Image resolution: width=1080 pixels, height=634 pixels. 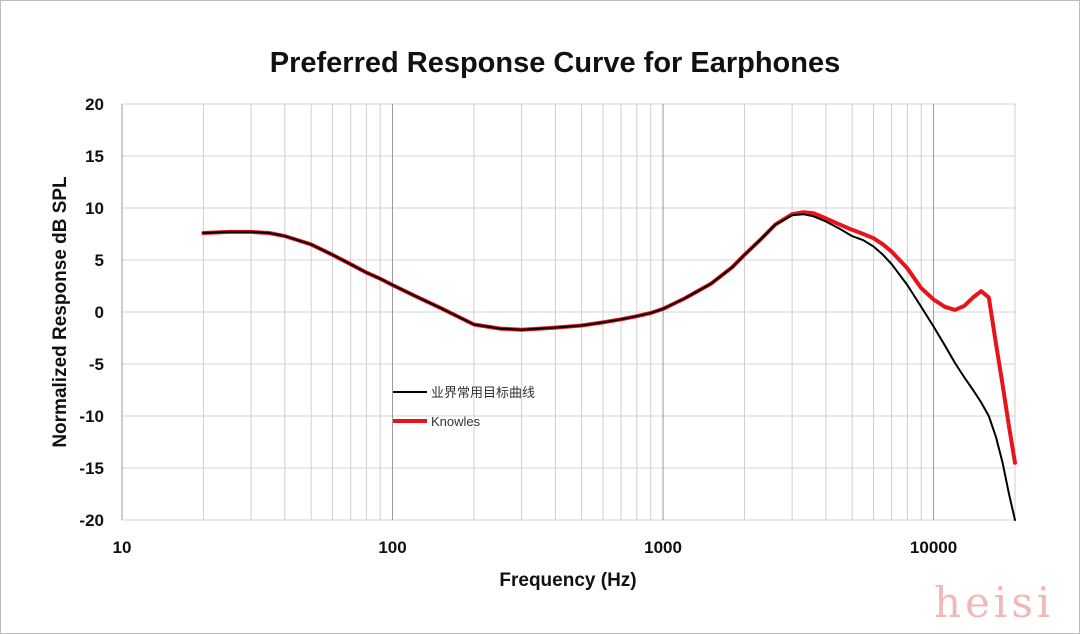 I want to click on y-tick-label: 20, so click(x=94, y=104).